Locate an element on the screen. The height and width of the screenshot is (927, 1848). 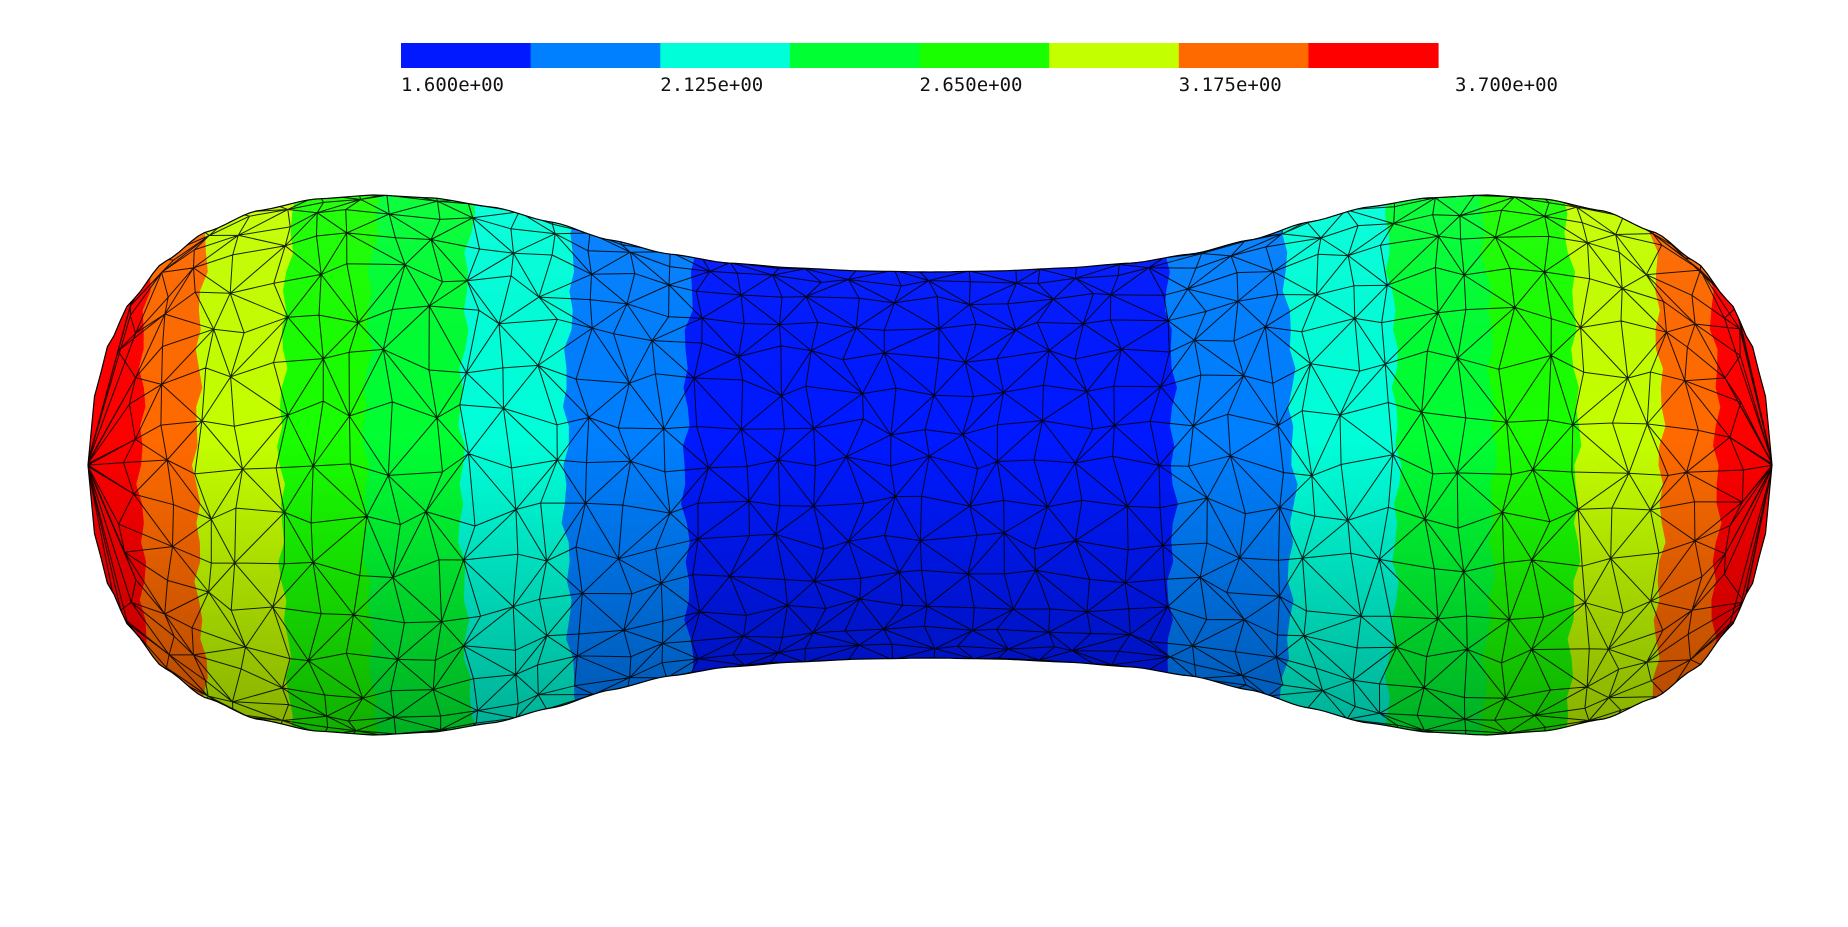
legend-tick-label-max: 3.700e+00 is located at coordinates (1506, 85).